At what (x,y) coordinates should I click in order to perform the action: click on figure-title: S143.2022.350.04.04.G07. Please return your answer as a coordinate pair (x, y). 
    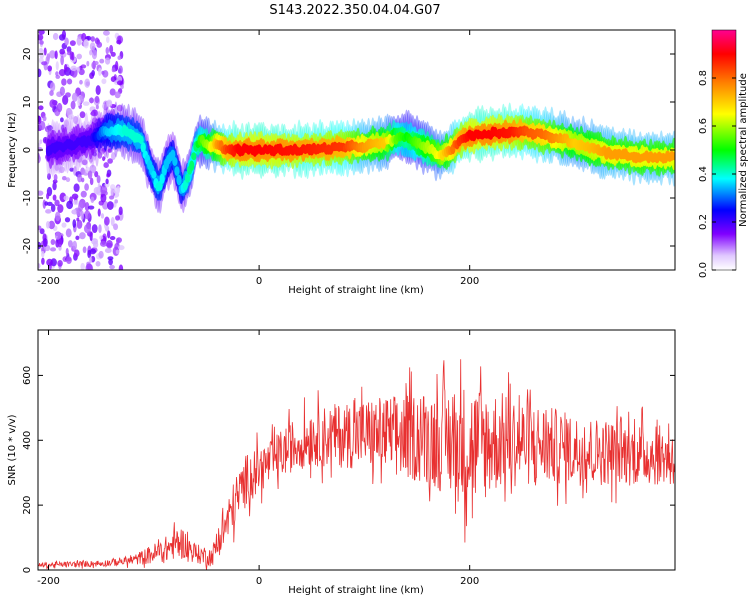
    Looking at the image, I should click on (354, 10).